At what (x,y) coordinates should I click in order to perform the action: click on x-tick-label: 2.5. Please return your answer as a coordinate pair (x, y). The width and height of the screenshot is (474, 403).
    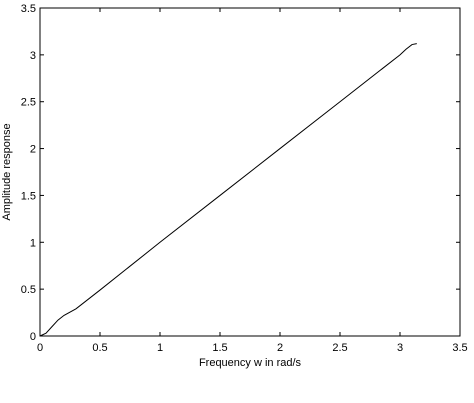
    Looking at the image, I should click on (339, 348).